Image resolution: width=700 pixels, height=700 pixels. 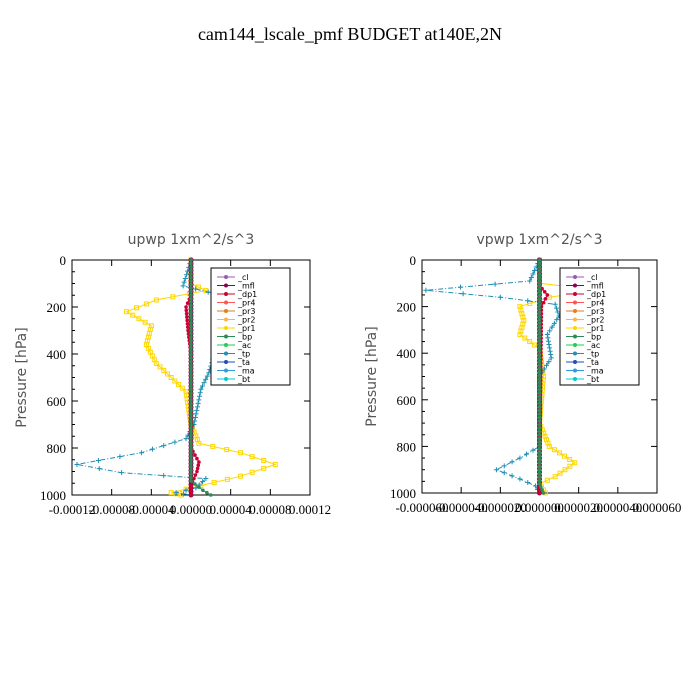 What do you see at coordinates (407, 353) in the screenshot?
I see `y-tick-label: 400` at bounding box center [407, 353].